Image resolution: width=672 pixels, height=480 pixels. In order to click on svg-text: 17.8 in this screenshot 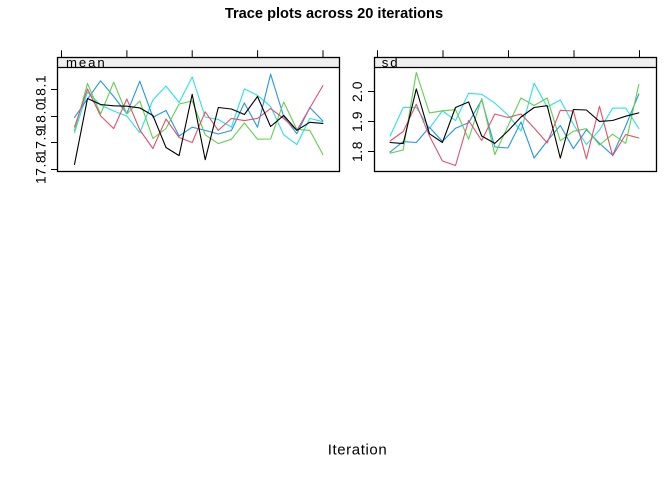, I will do `click(41, 169)`.